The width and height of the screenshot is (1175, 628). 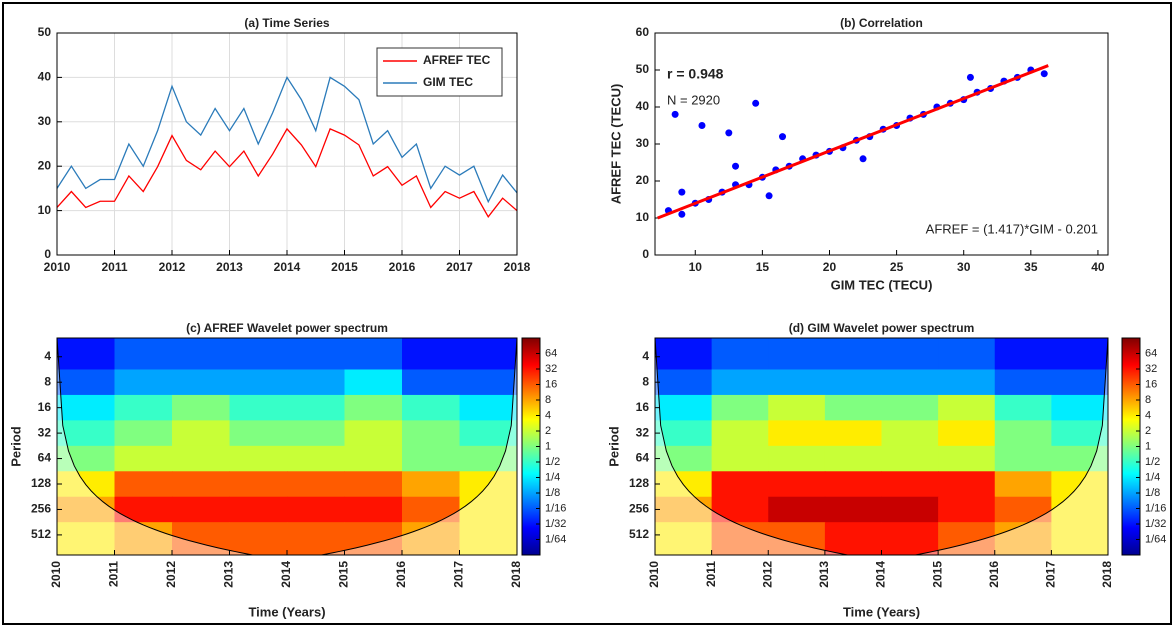 I want to click on x-tick-label: 2018, so click(x=1107, y=574).